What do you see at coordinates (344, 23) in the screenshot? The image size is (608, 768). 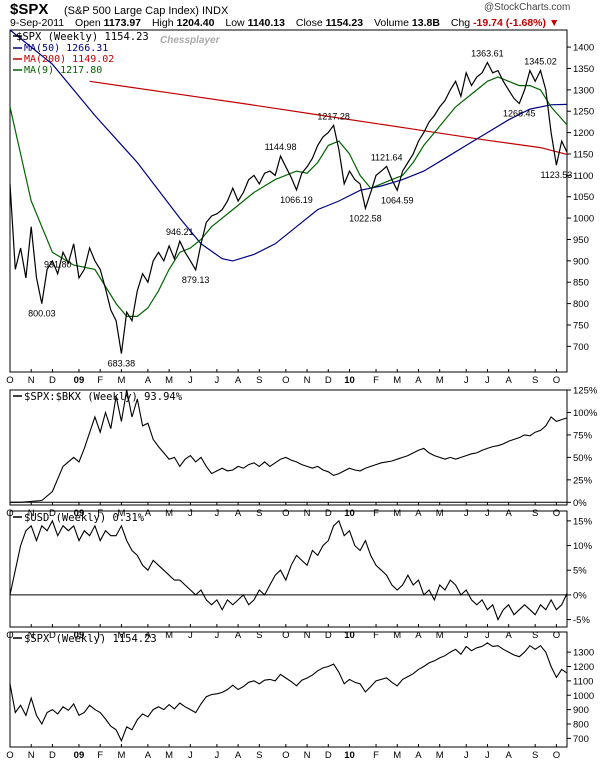 I see `close-value: 1154.23` at bounding box center [344, 23].